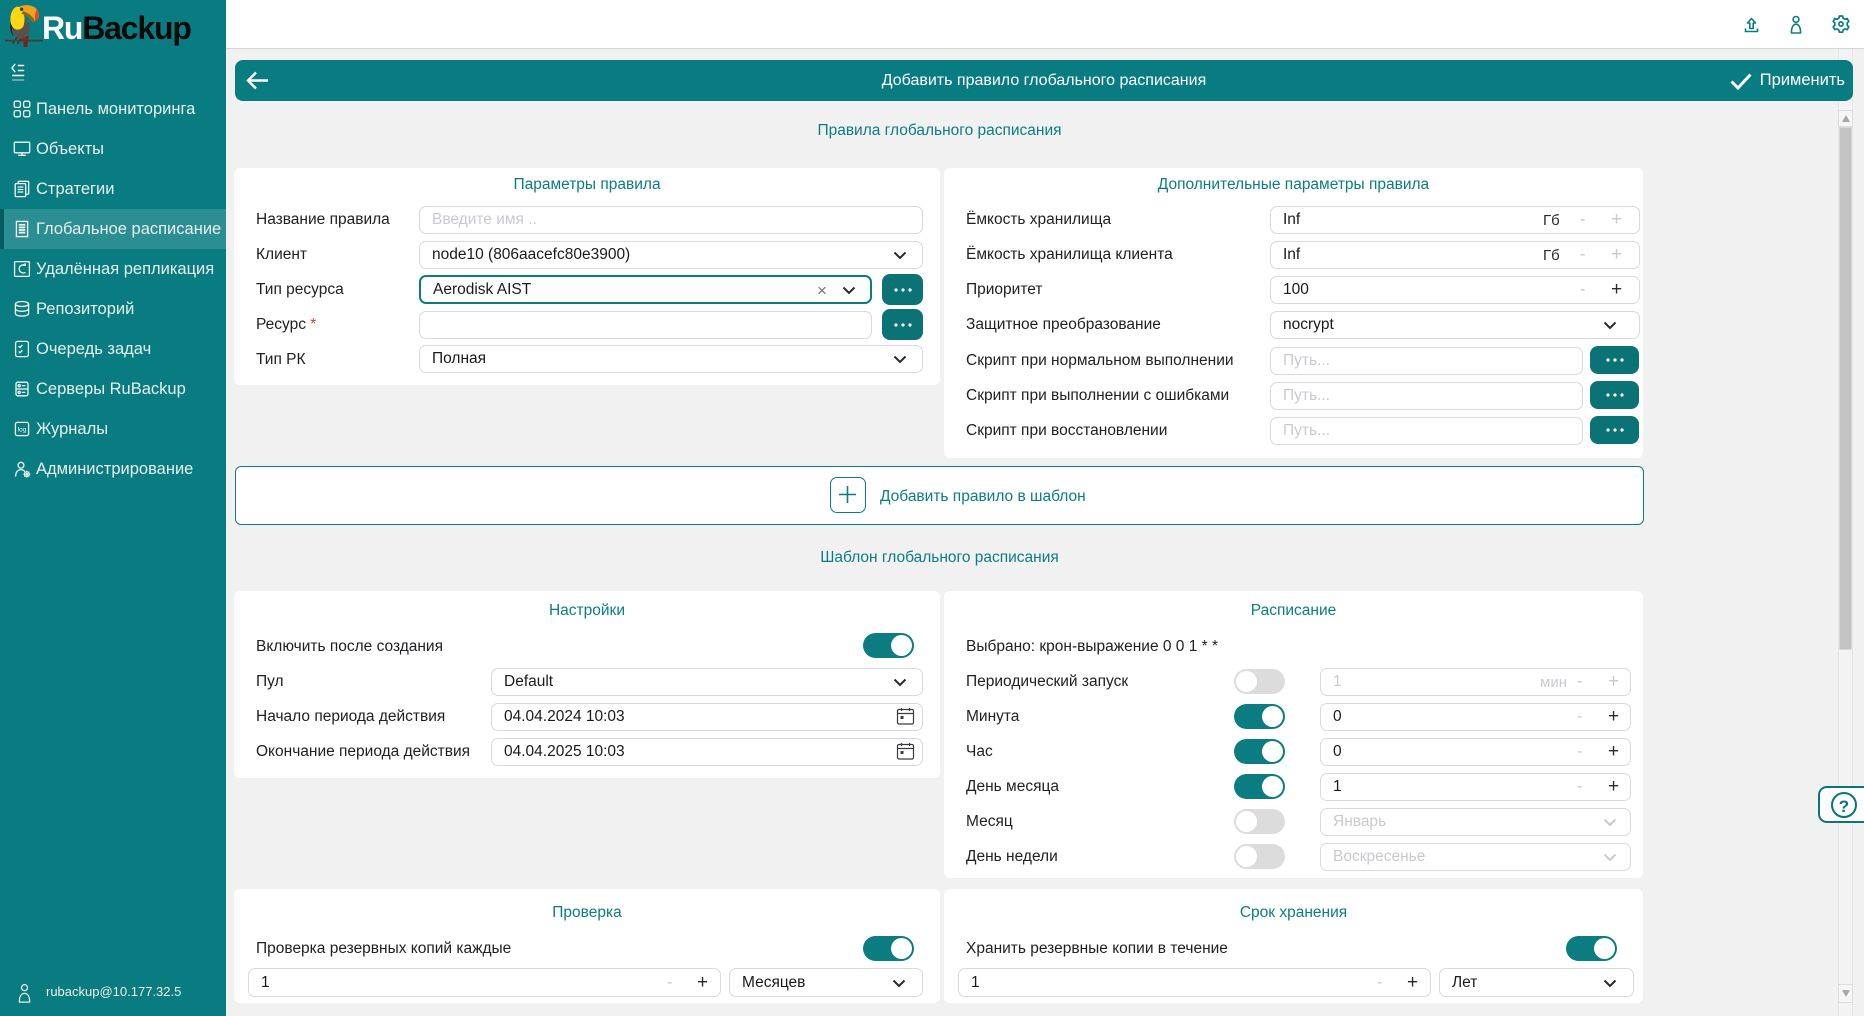 This screenshot has height=1016, width=1864. What do you see at coordinates (22, 430) in the screenshot?
I see `svg-text: log` at bounding box center [22, 430].